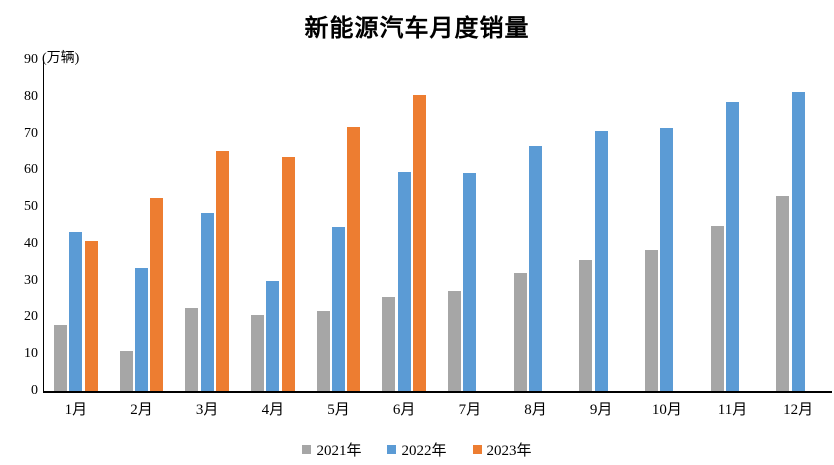  What do you see at coordinates (586, 325) in the screenshot?
I see `bar-2021年-9月` at bounding box center [586, 325].